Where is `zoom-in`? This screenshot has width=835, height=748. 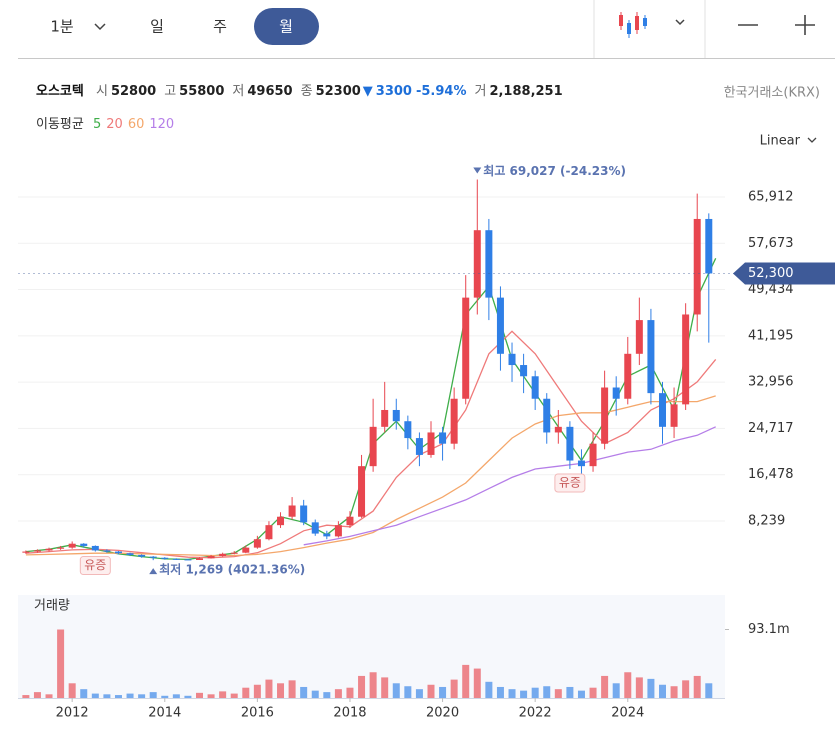 zoom-in is located at coordinates (805, 25).